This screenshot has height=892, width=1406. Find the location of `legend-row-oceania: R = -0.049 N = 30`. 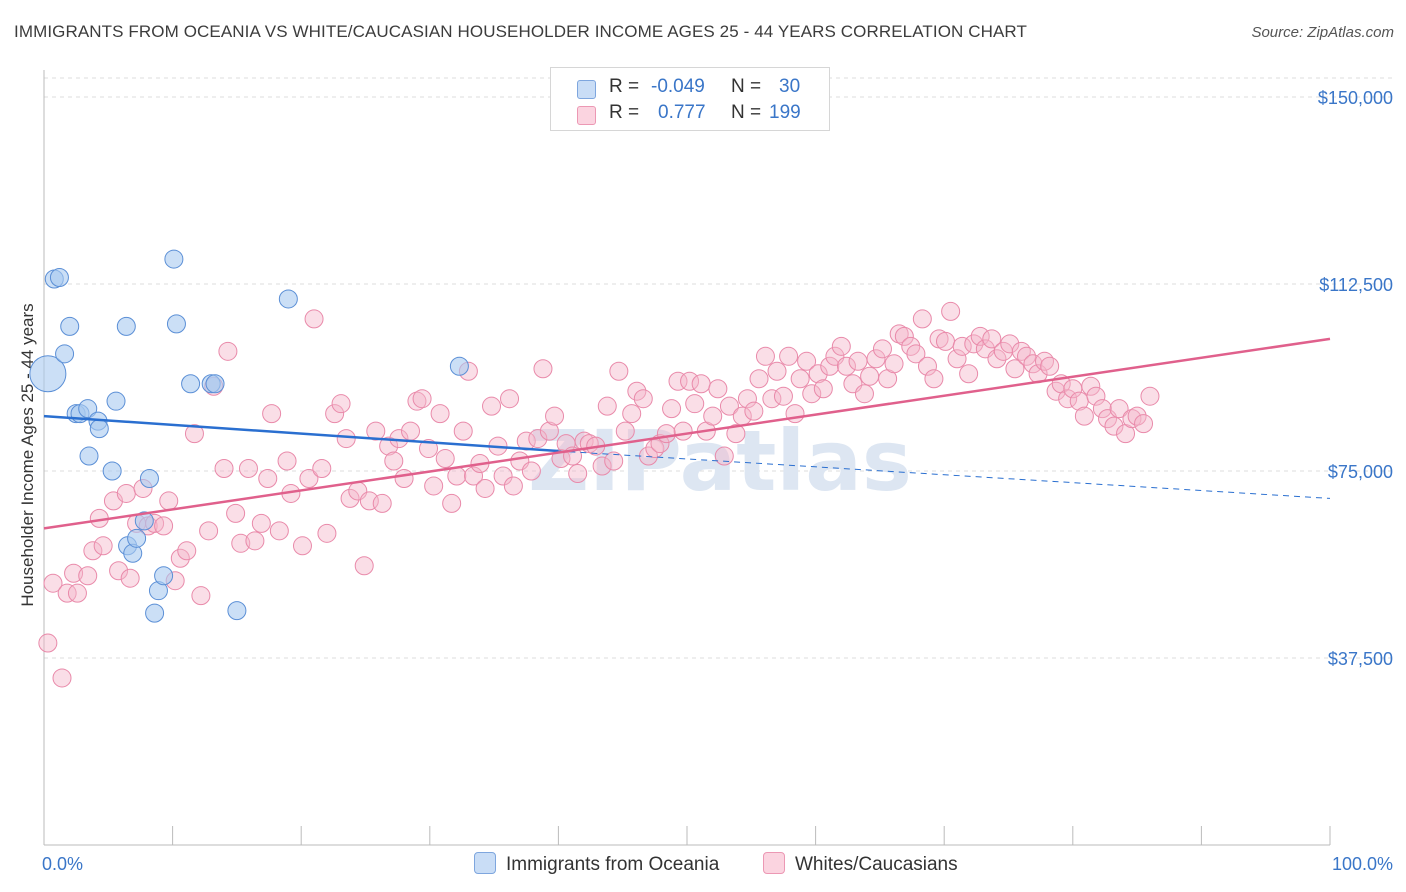

legend-row-oceania: R = -0.049 N = 30 is located at coordinates (690, 89).